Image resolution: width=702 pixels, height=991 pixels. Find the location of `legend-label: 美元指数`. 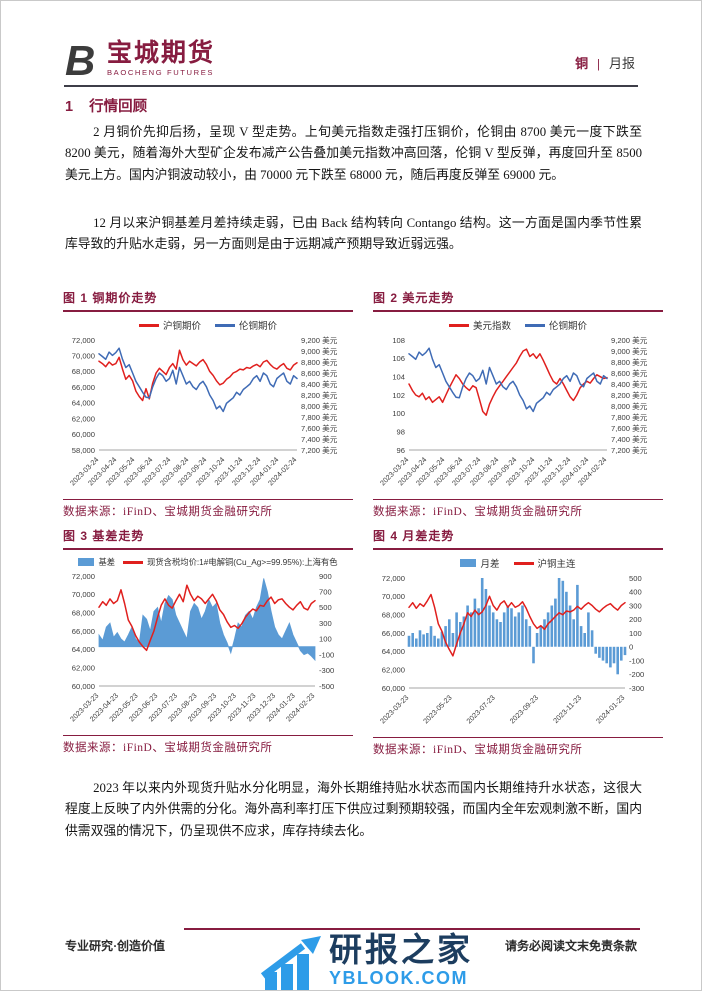

legend-label: 美元指数 is located at coordinates (491, 326).